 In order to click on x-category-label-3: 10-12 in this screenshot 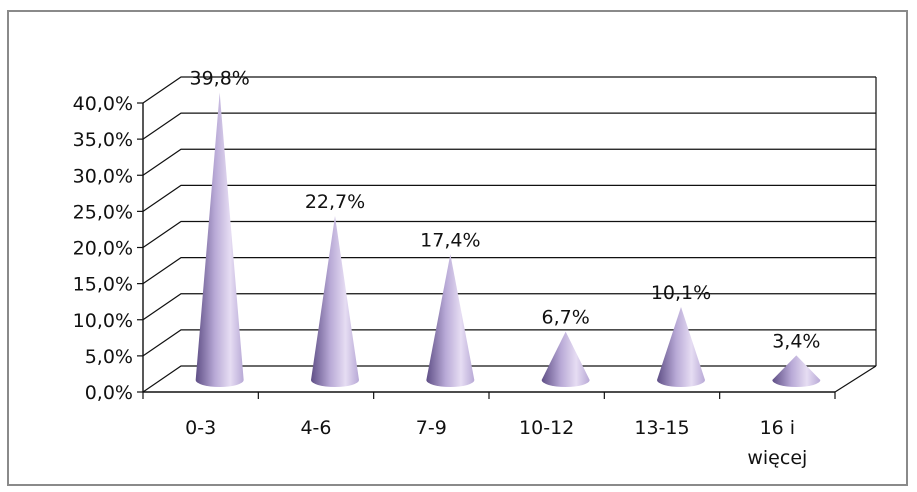, I will do `click(546, 428)`.